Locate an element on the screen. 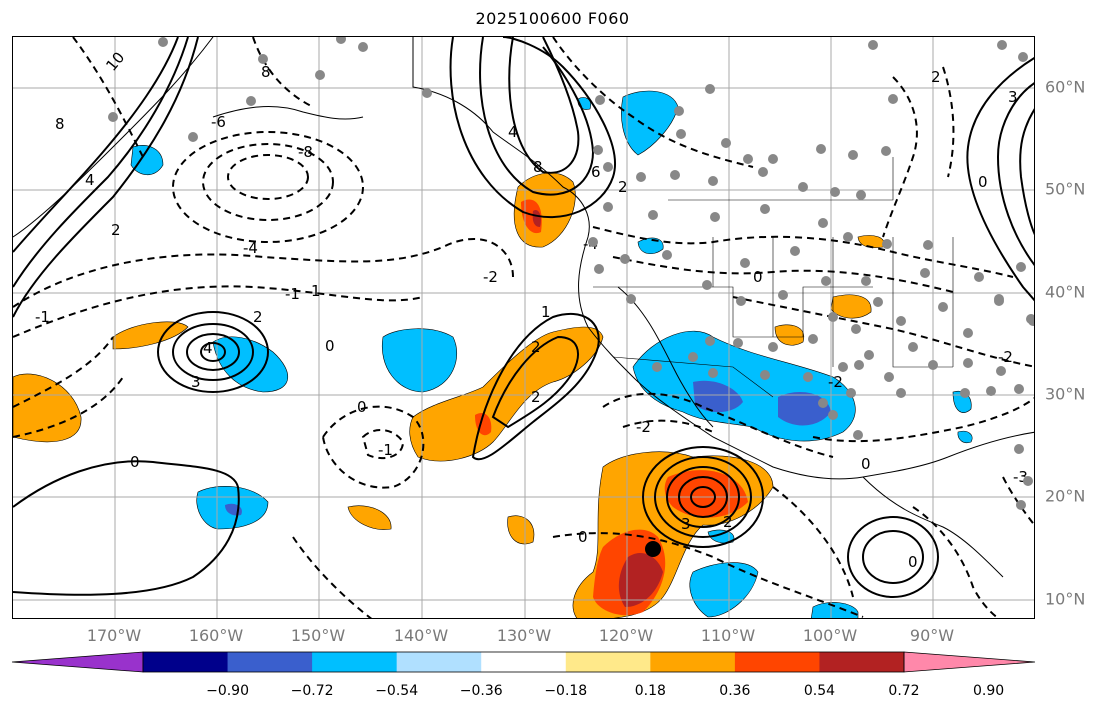 The width and height of the screenshot is (1105, 712). colorbar-tick-label: 0.18 is located at coordinates (650, 691).